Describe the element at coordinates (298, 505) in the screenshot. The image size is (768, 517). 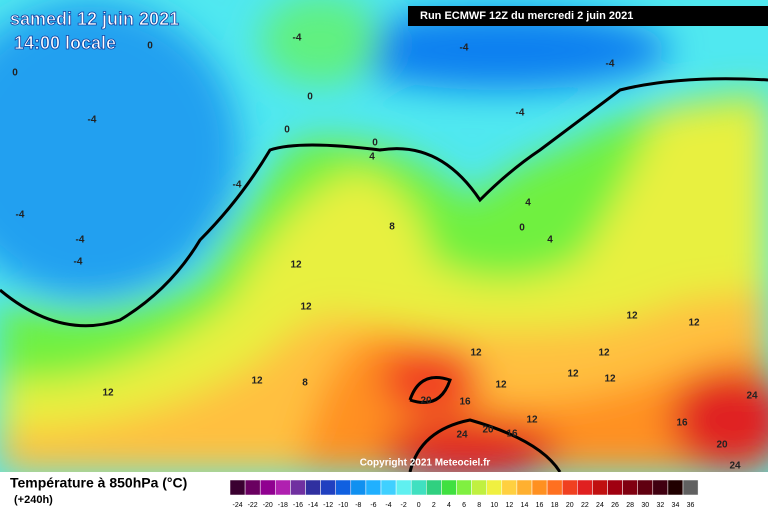
I see `scale-label: -16` at that location.